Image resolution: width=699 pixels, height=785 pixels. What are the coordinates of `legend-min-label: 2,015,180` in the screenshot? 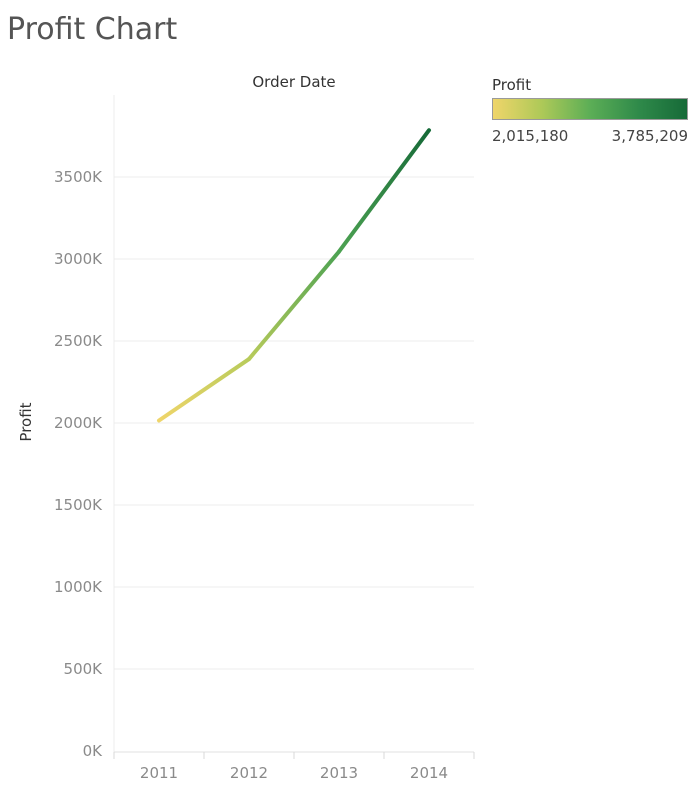 It's located at (530, 136).